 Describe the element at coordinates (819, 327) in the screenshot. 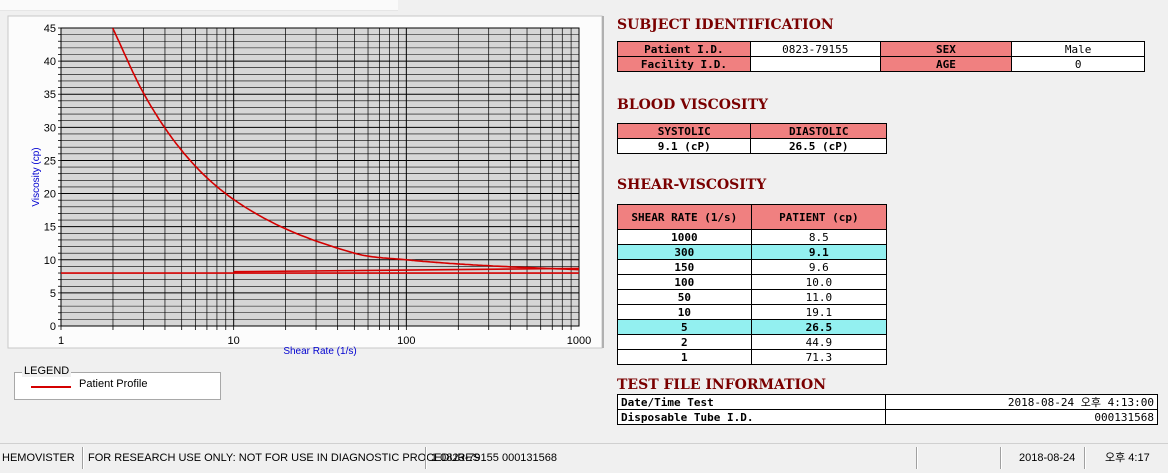

I see `patient-value-cell: 26.5` at that location.